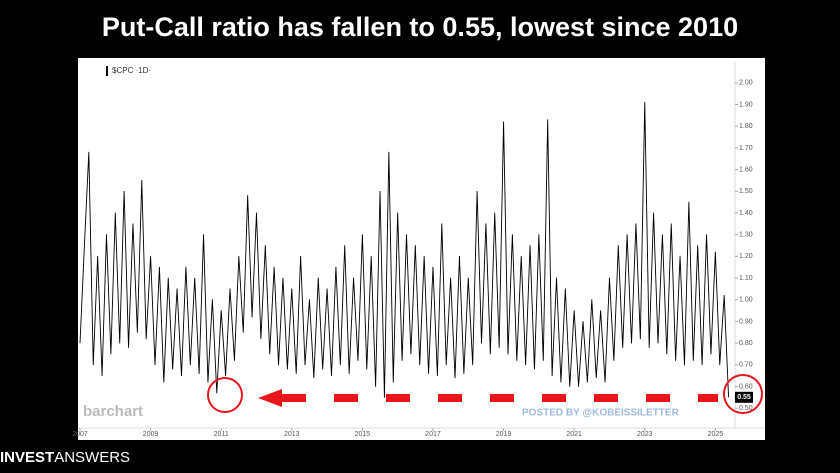  Describe the element at coordinates (746, 104) in the screenshot. I see `y-tick-label: 1.90` at that location.